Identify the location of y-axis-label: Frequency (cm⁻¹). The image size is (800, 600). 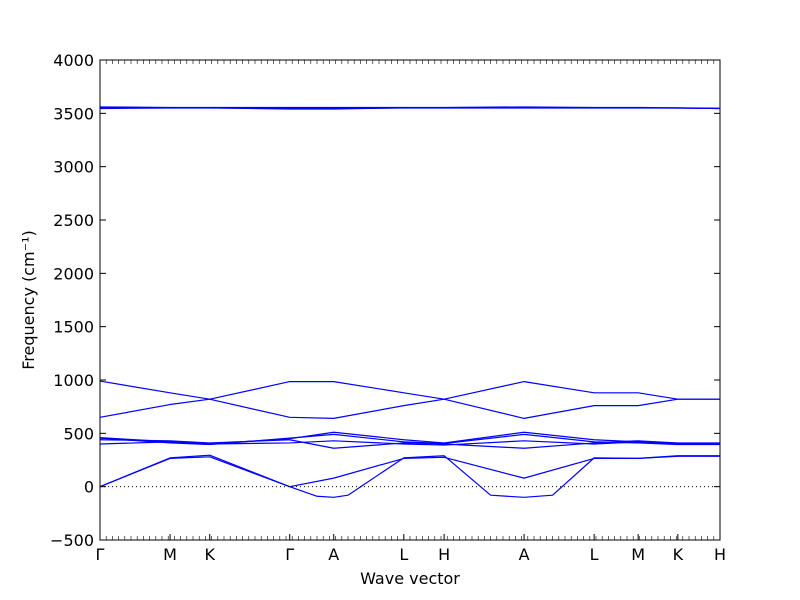
(28, 299).